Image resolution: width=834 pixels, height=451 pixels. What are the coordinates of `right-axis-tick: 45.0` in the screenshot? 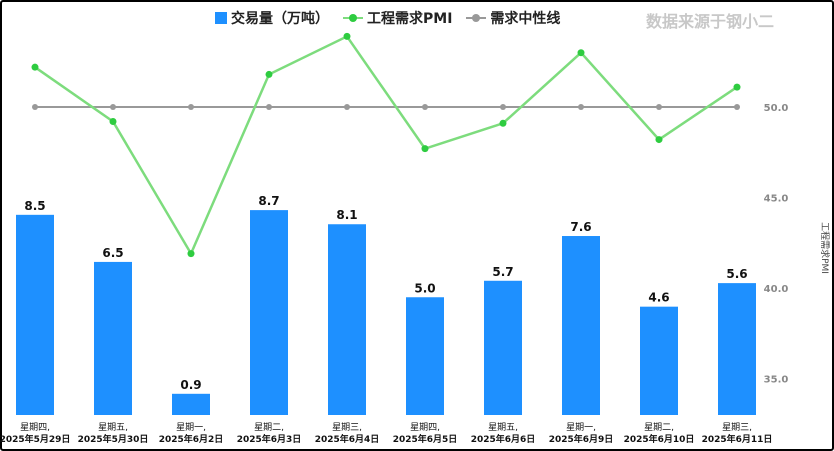 It's located at (776, 199).